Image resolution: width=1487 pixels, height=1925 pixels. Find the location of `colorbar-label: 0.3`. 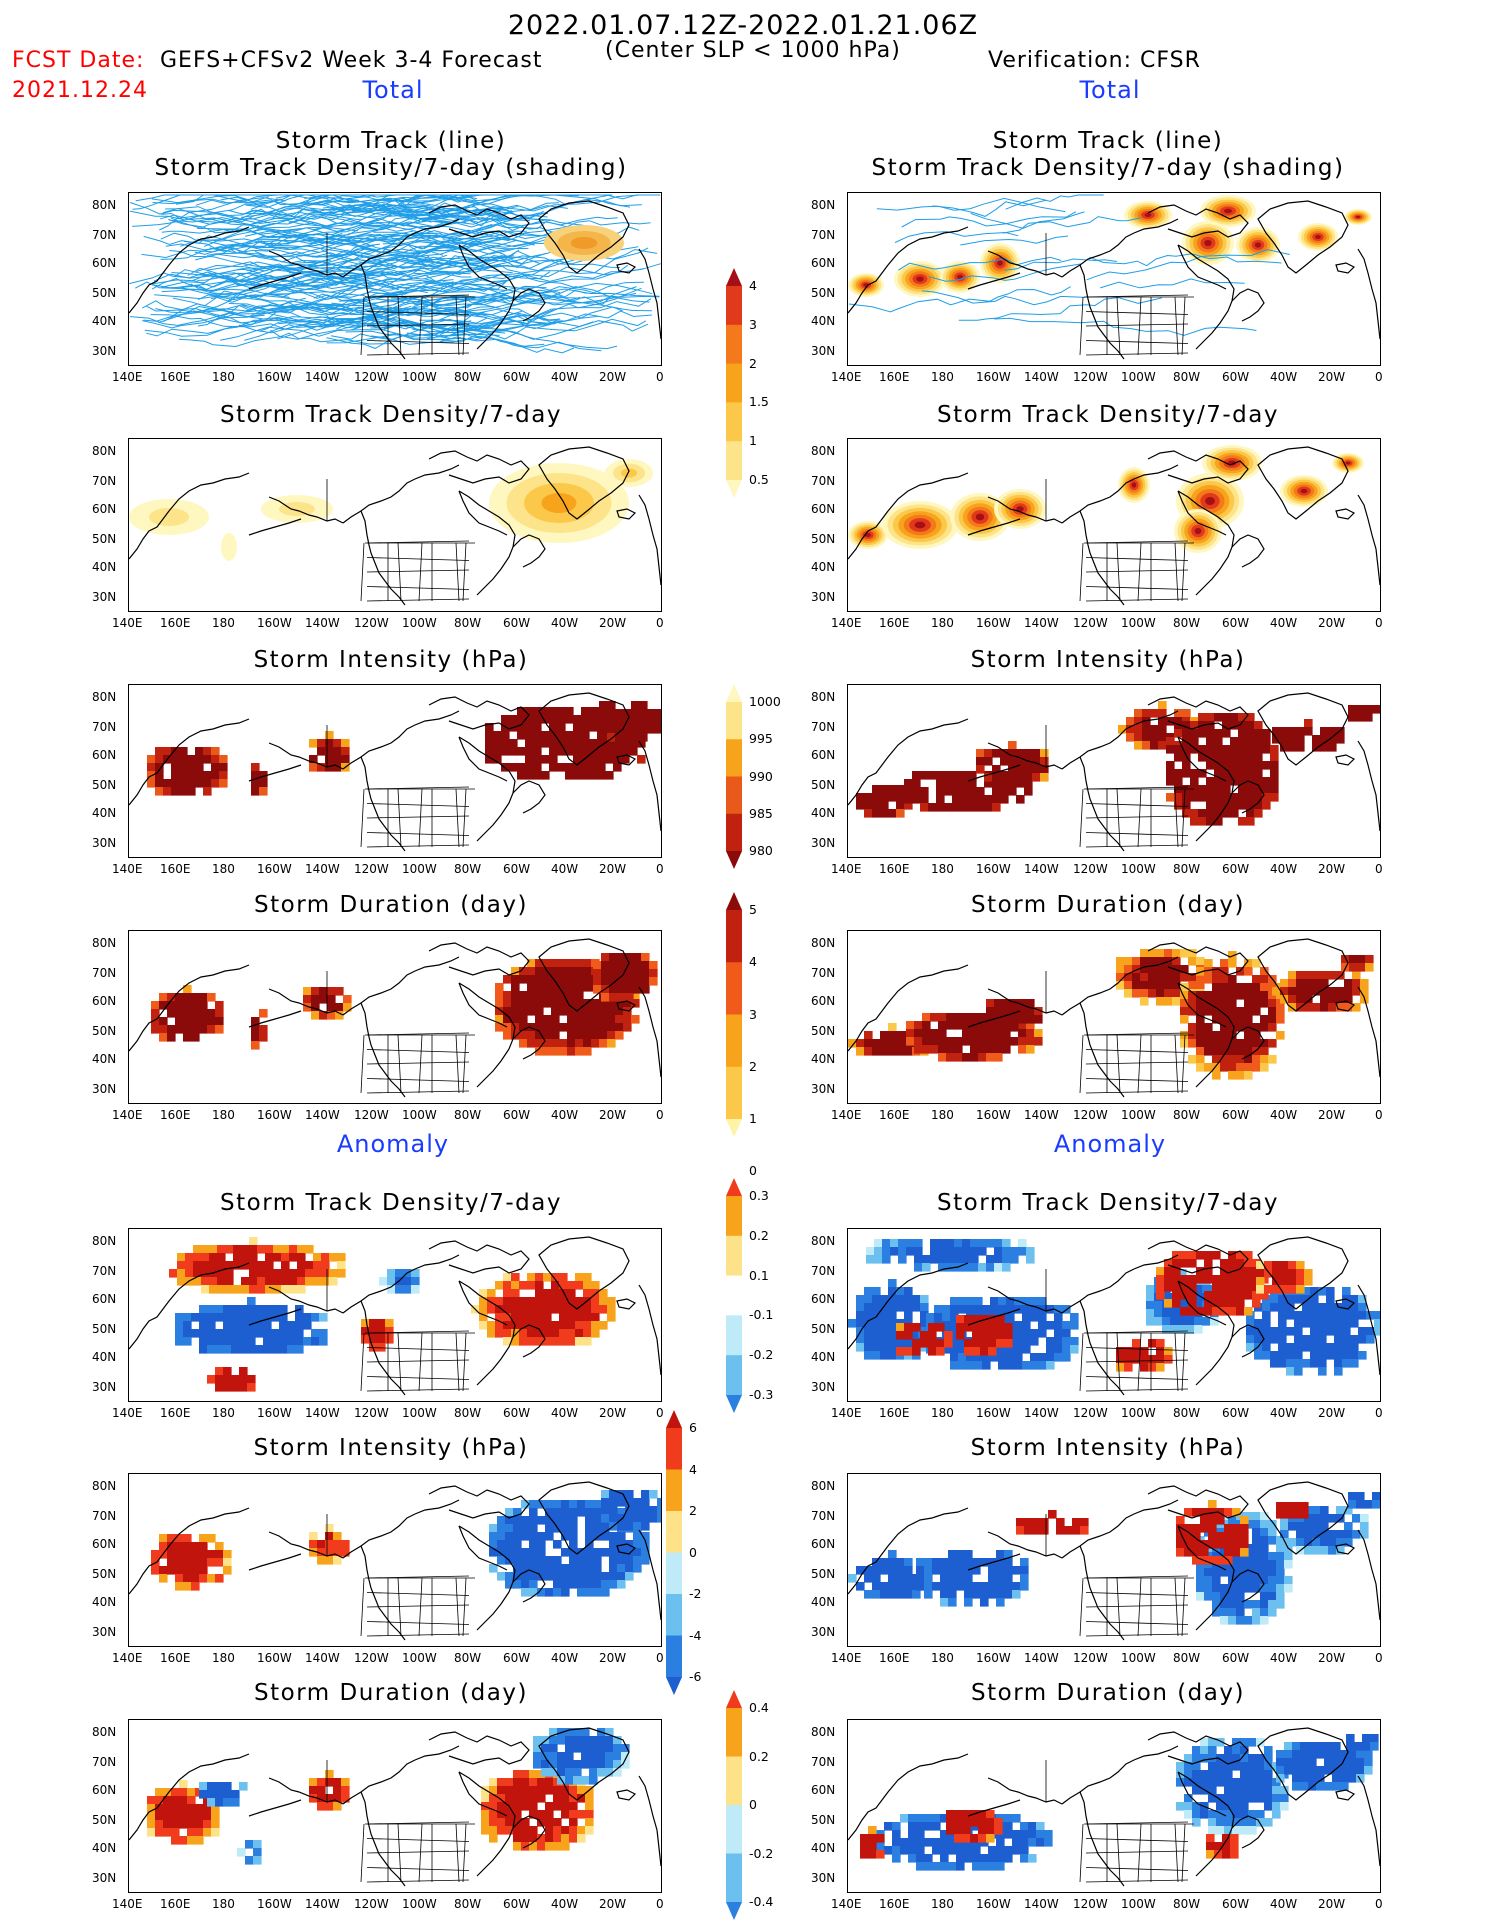

colorbar-label: 0.3 is located at coordinates (759, 1195).